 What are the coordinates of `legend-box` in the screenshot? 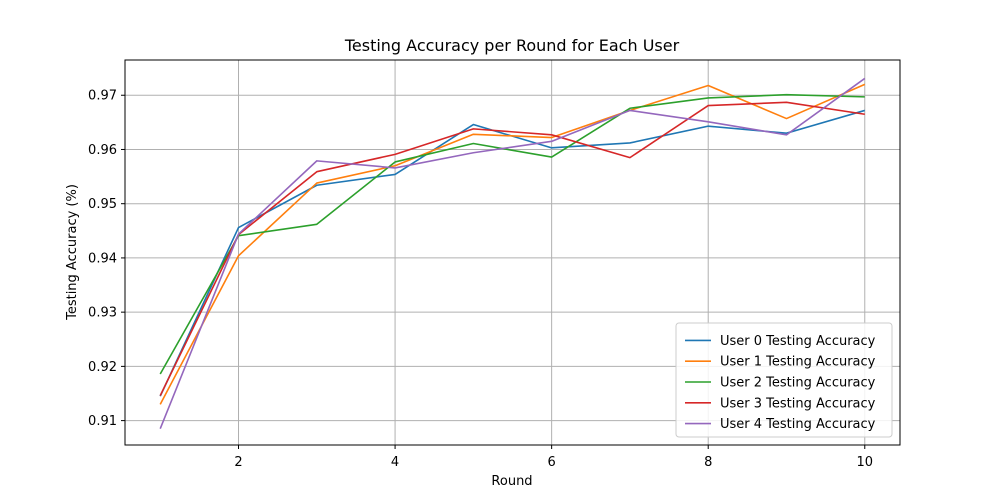 It's located at (784, 380).